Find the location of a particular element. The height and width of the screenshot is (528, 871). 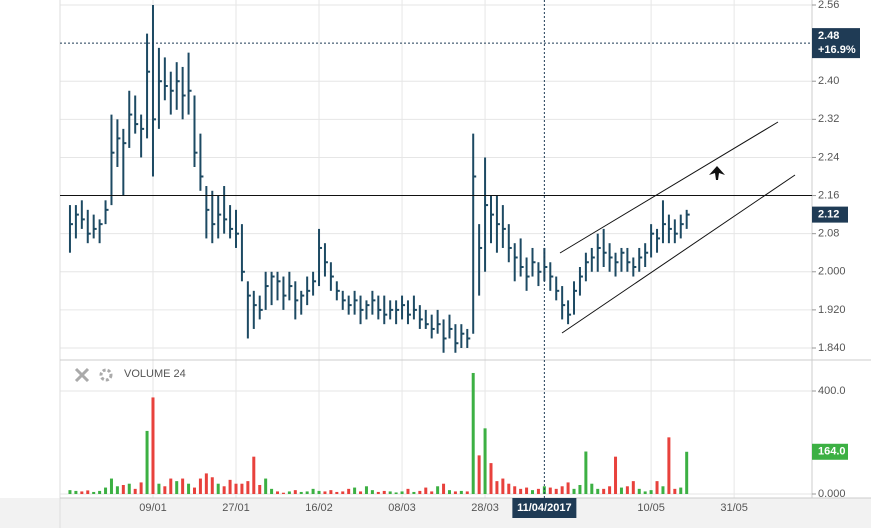

x-tick-label: 09/01 is located at coordinates (153, 508).